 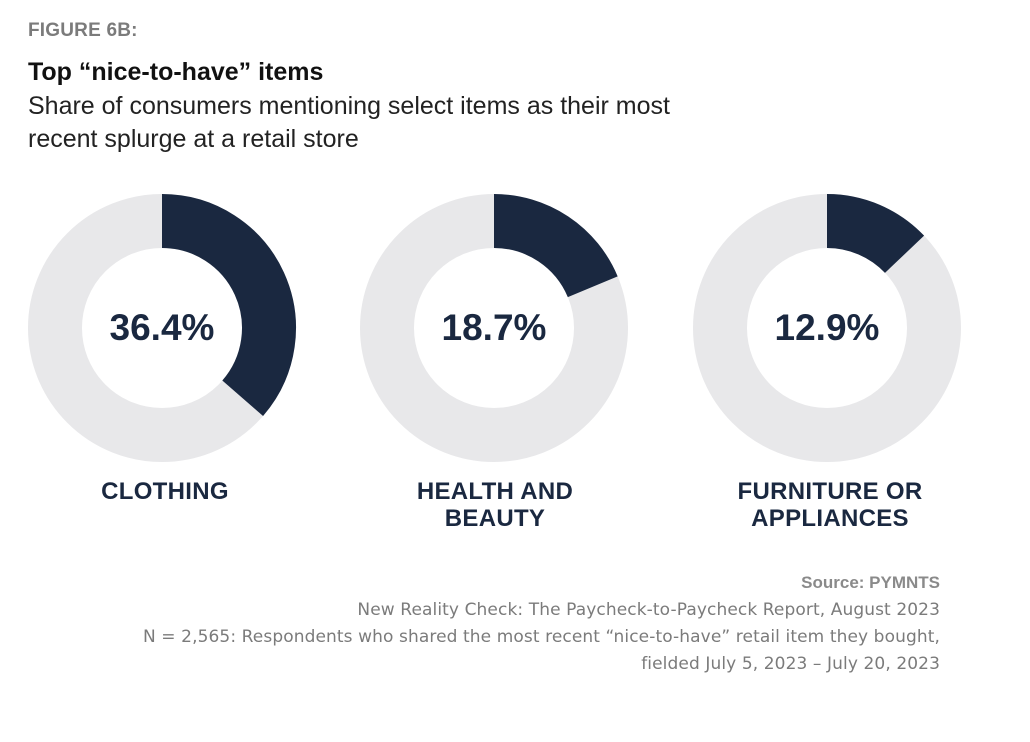 I want to click on donut-value-label: 12.9%, so click(x=827, y=327).